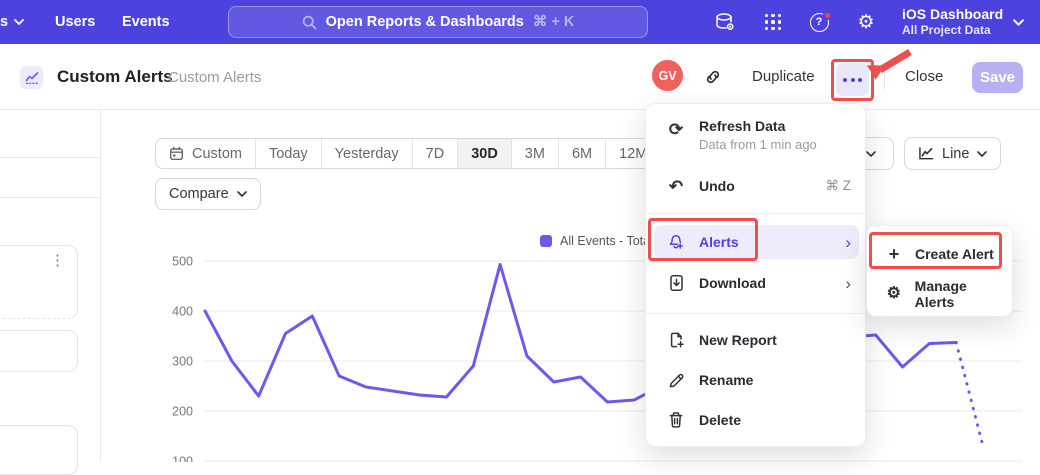 The height and width of the screenshot is (475, 1040). I want to click on download-label: Download, so click(732, 283).